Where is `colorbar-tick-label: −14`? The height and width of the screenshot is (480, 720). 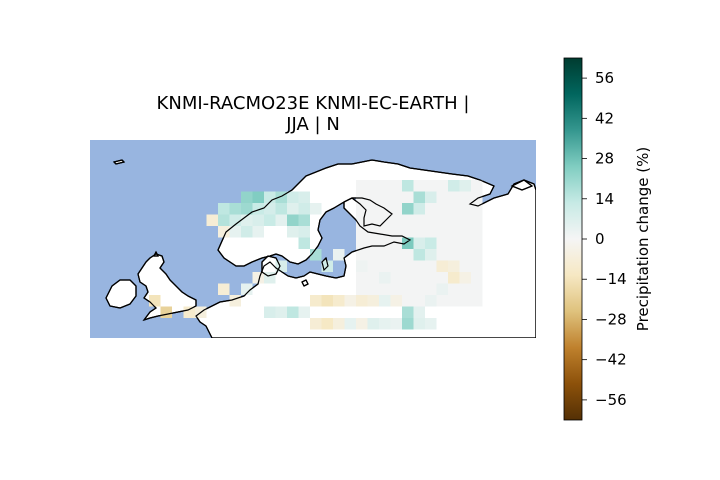
colorbar-tick-label: −14 is located at coordinates (611, 279).